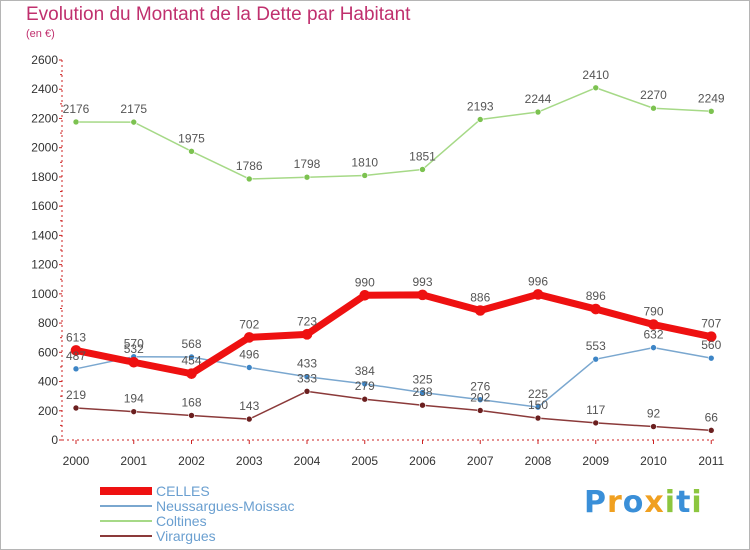  Describe the element at coordinates (538, 281) in the screenshot. I see `data-label-celles: 996` at that location.